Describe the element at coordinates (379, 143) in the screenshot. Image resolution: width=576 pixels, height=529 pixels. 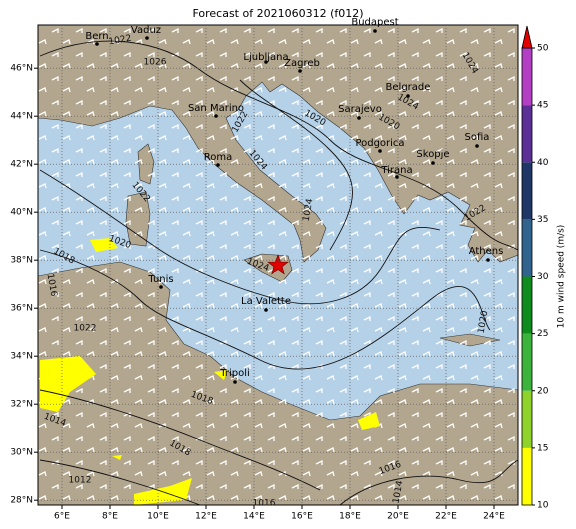
I see `city-label: Podgorica` at that location.